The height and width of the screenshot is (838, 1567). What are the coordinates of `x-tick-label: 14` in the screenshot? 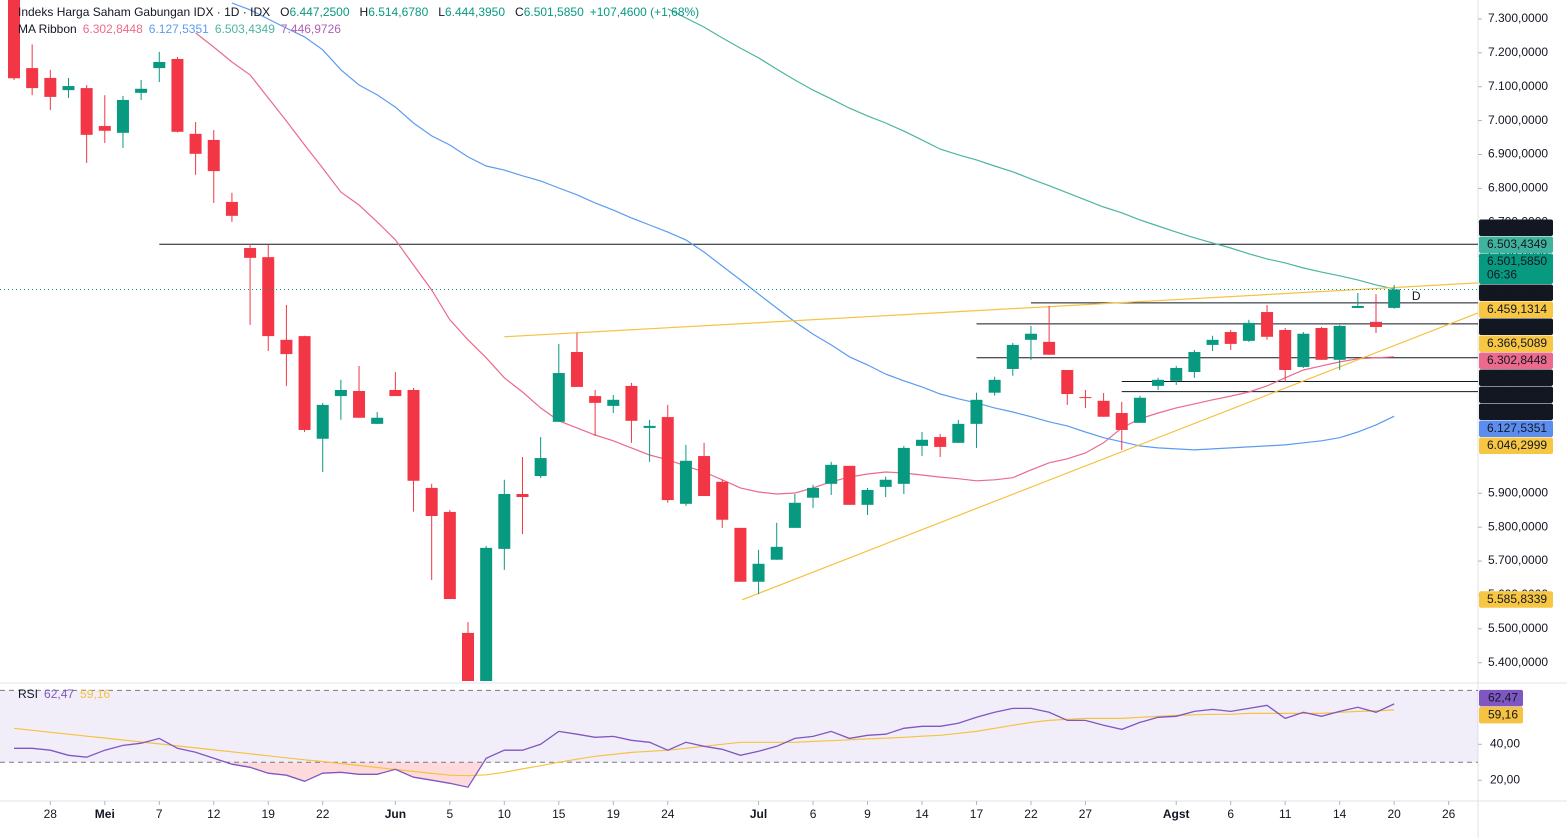 It's located at (1340, 814).